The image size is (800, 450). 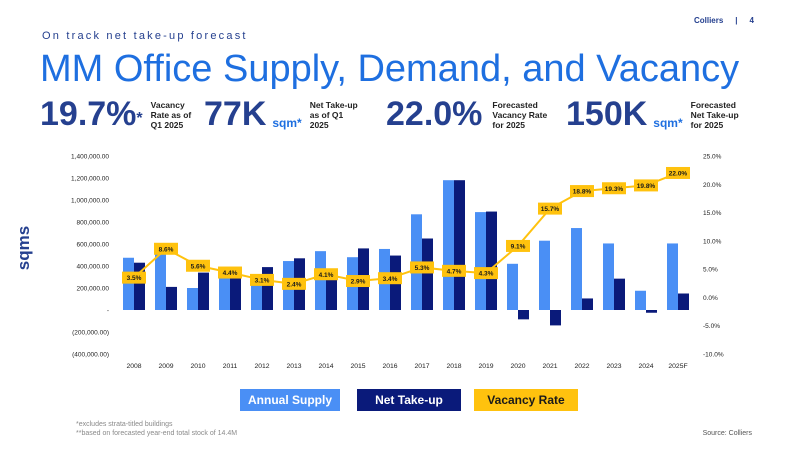 What do you see at coordinates (294, 284) in the screenshot?
I see `vacancy-data-label: 2.4%` at bounding box center [294, 284].